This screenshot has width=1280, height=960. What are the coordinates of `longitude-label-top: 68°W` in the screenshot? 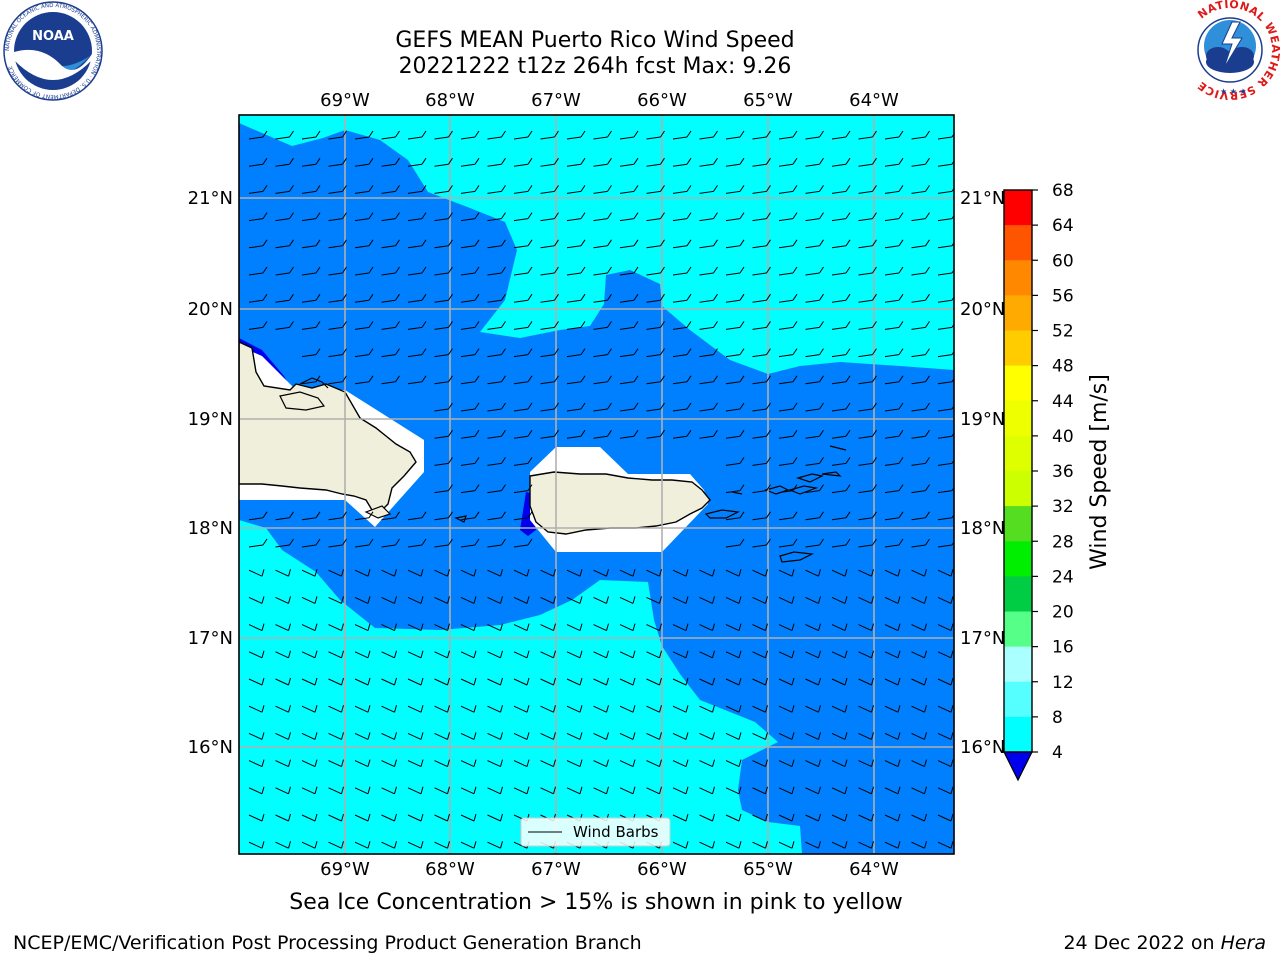 It's located at (450, 100).